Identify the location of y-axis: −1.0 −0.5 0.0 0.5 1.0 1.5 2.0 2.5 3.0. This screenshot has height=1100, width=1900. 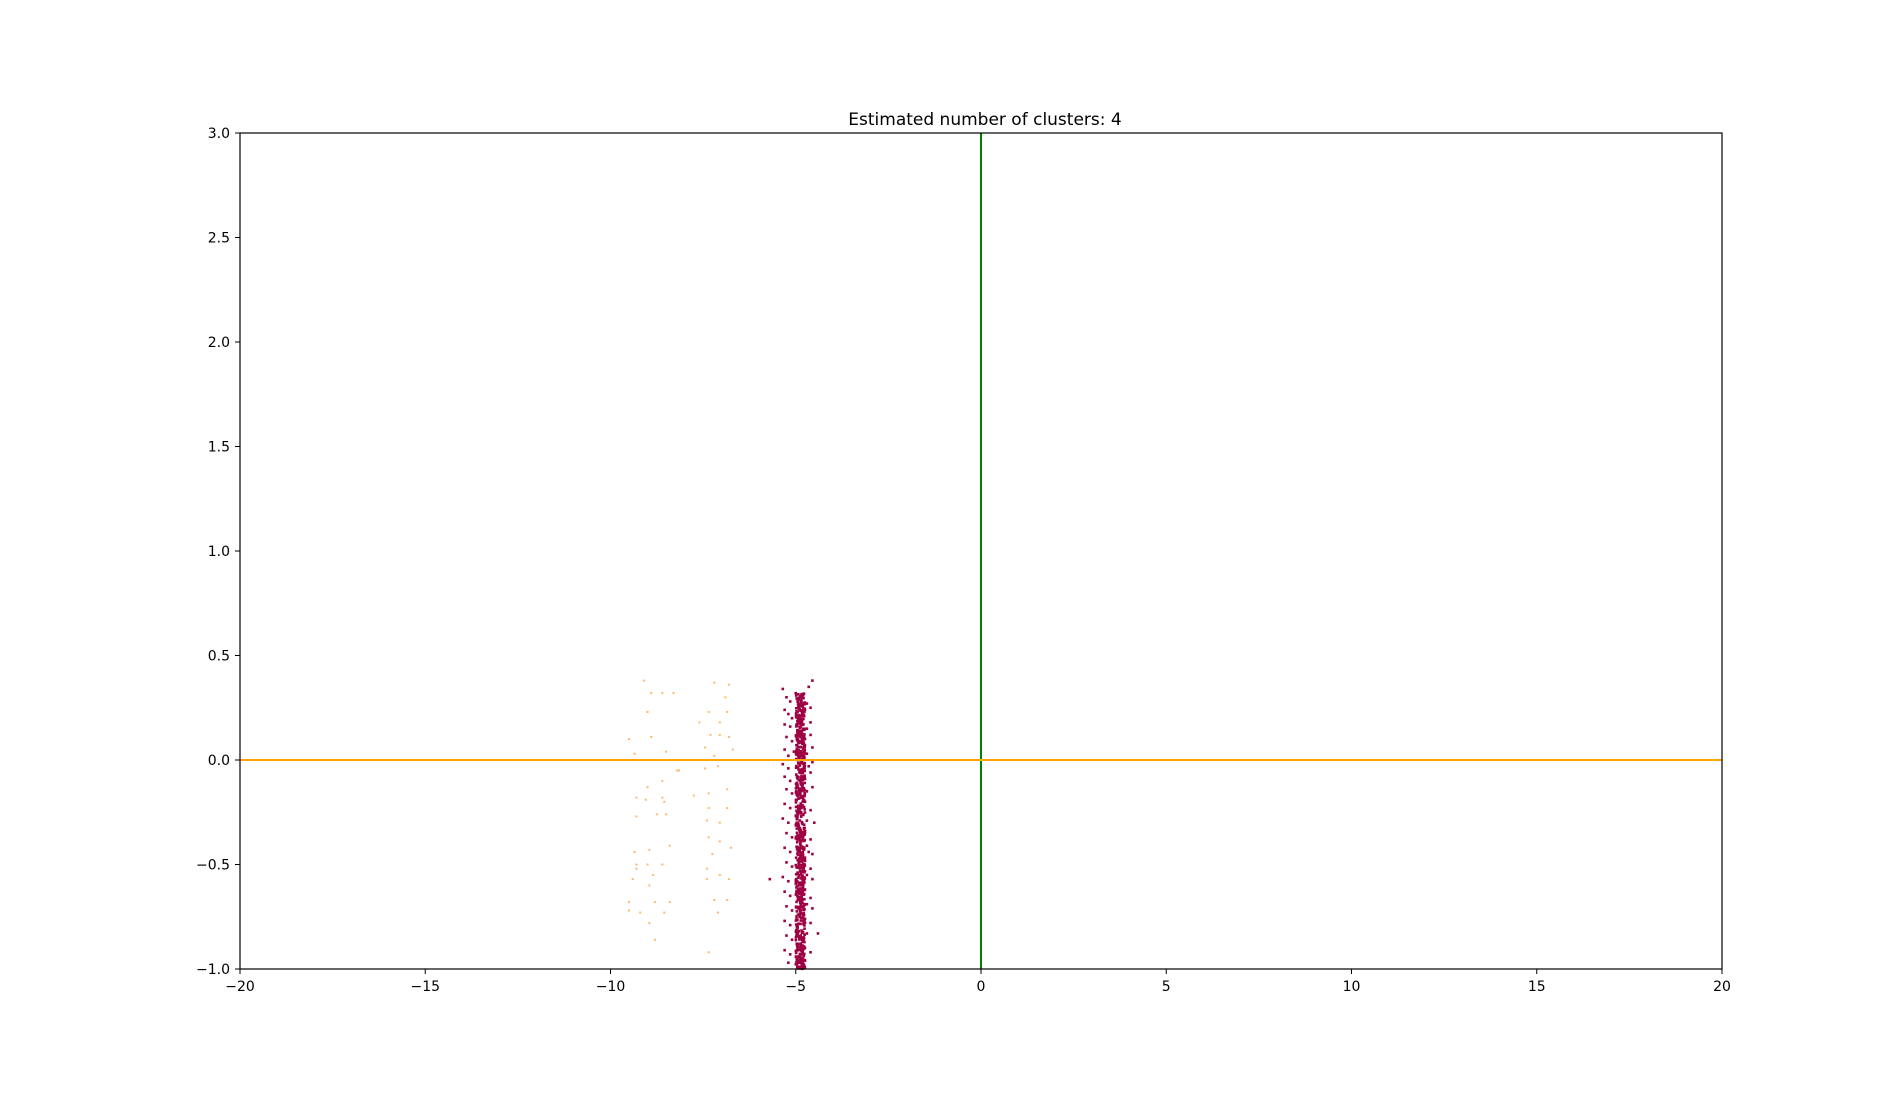
(218, 552).